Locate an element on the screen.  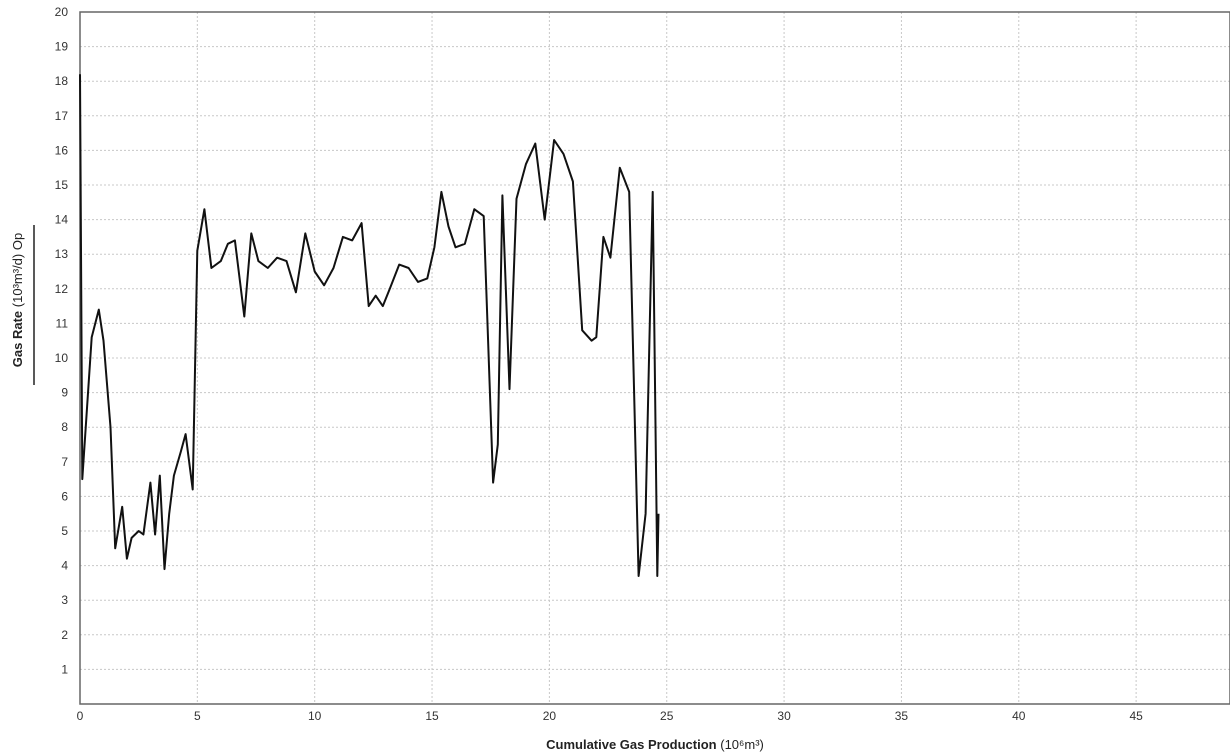
y-tick-label: 3 is located at coordinates (64, 600).